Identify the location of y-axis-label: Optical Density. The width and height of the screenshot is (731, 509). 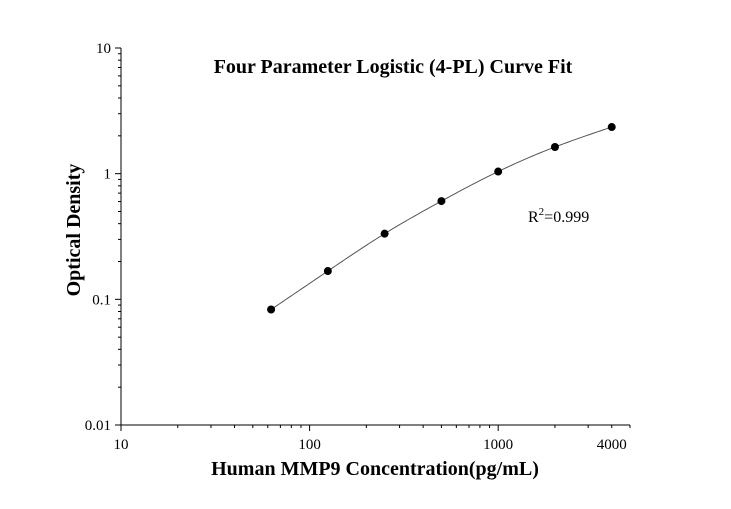
(74, 230).